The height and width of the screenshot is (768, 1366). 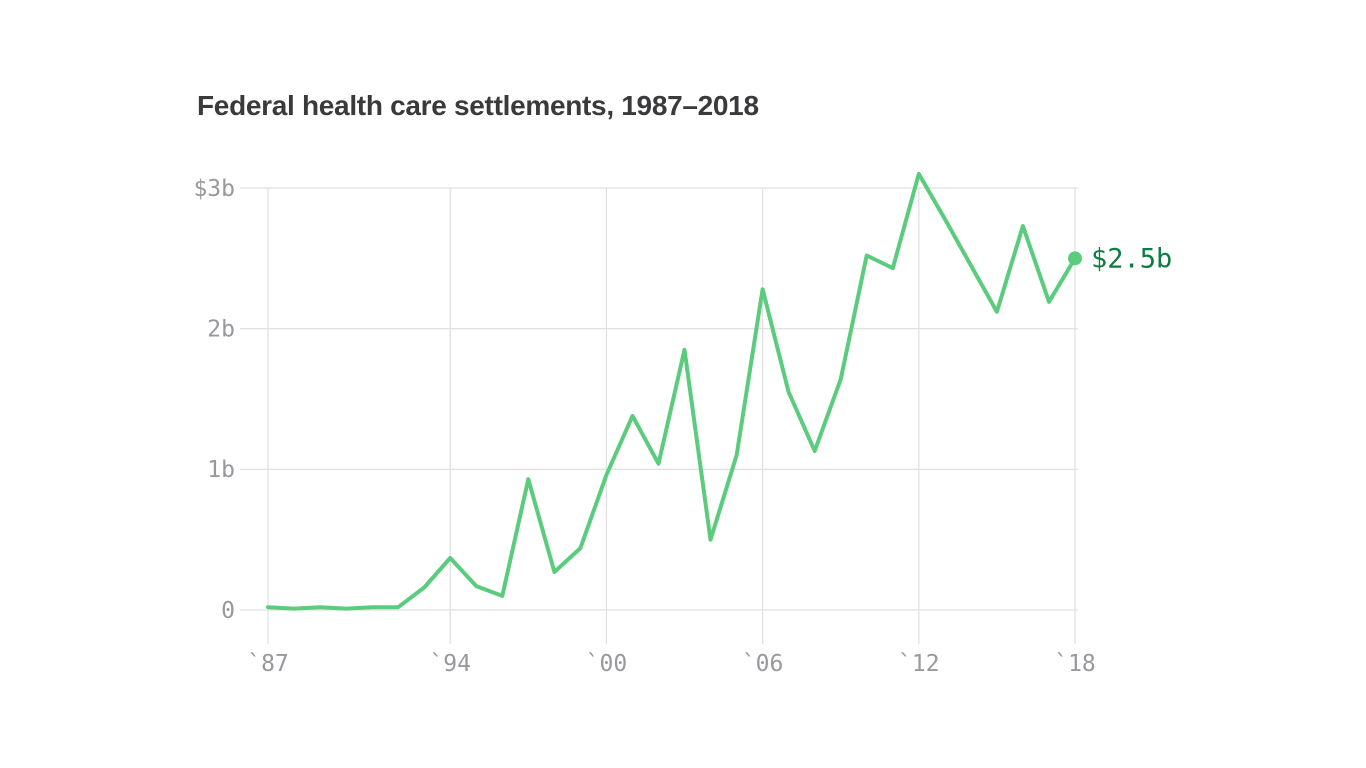 What do you see at coordinates (763, 664) in the screenshot?
I see `x-tick-label: `06` at bounding box center [763, 664].